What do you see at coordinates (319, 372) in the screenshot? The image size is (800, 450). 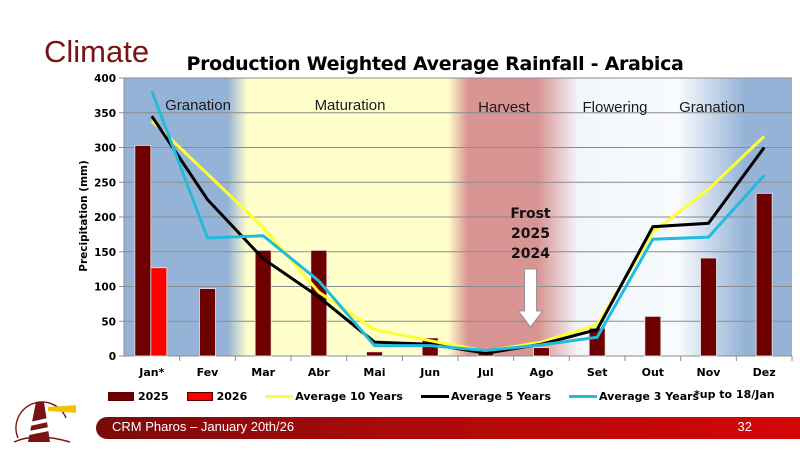 I see `x-tick-label: Abr` at bounding box center [319, 372].